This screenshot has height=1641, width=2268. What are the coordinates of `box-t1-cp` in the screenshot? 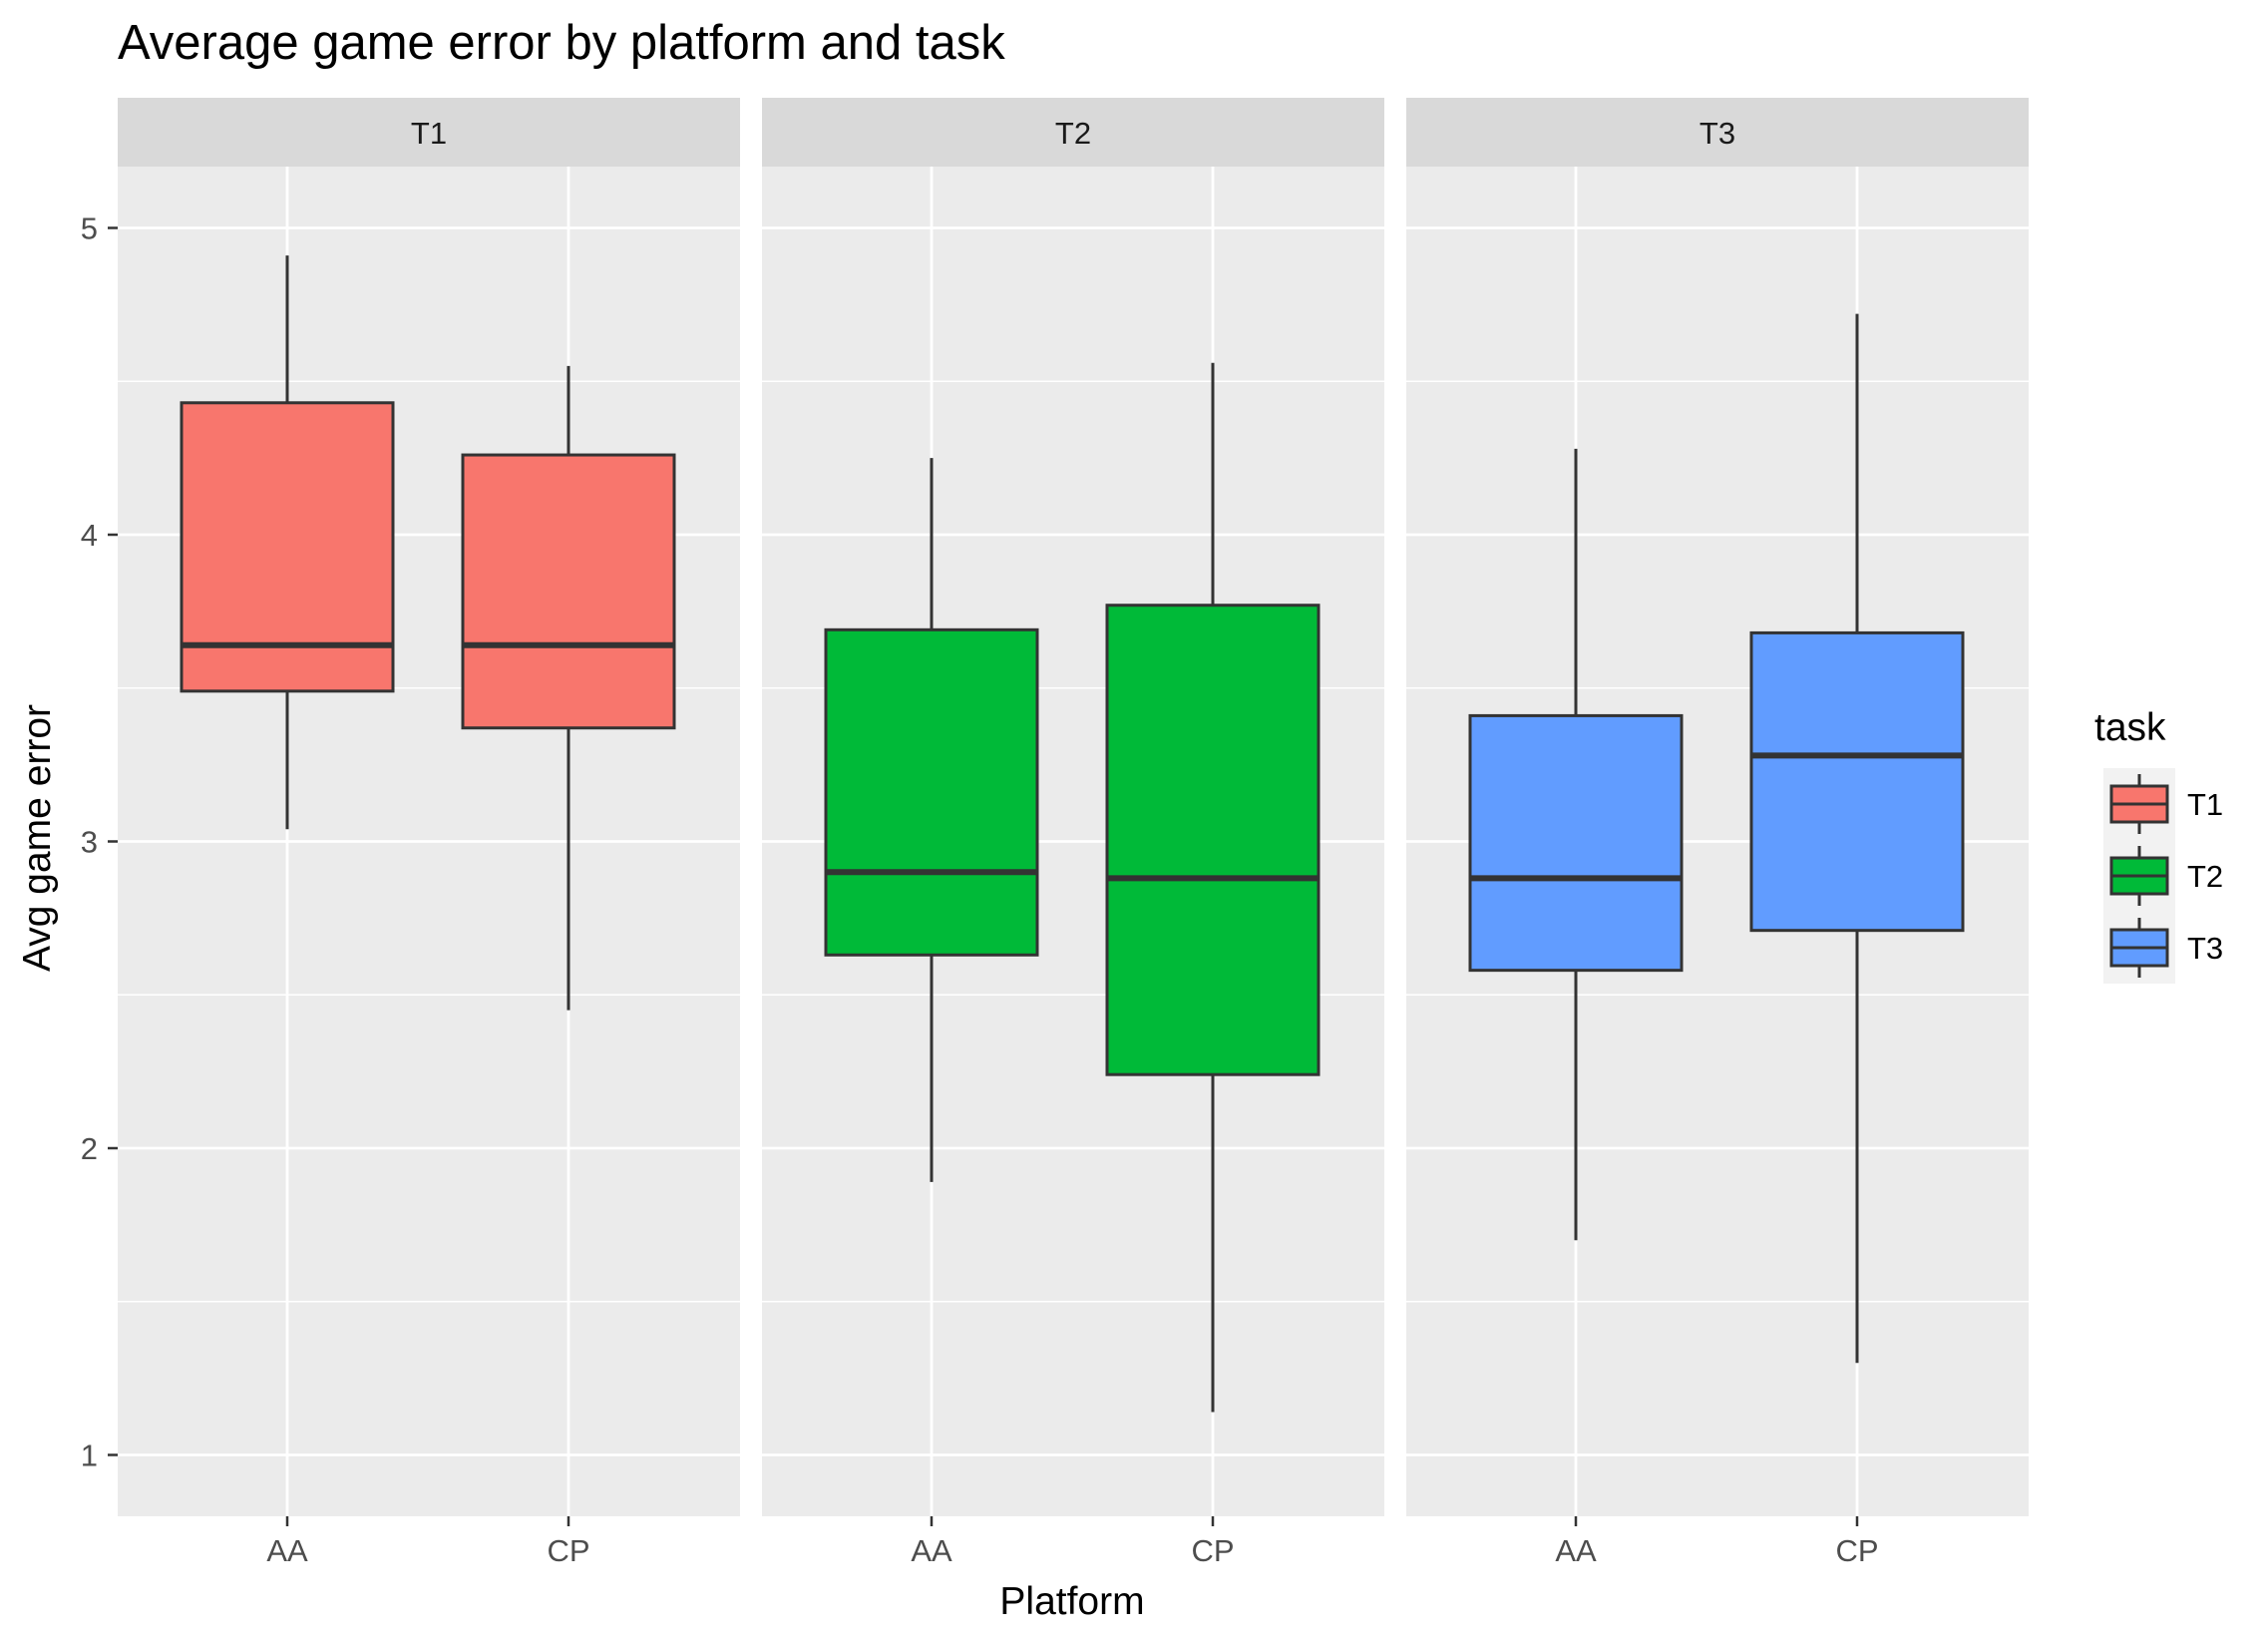 It's located at (568, 688).